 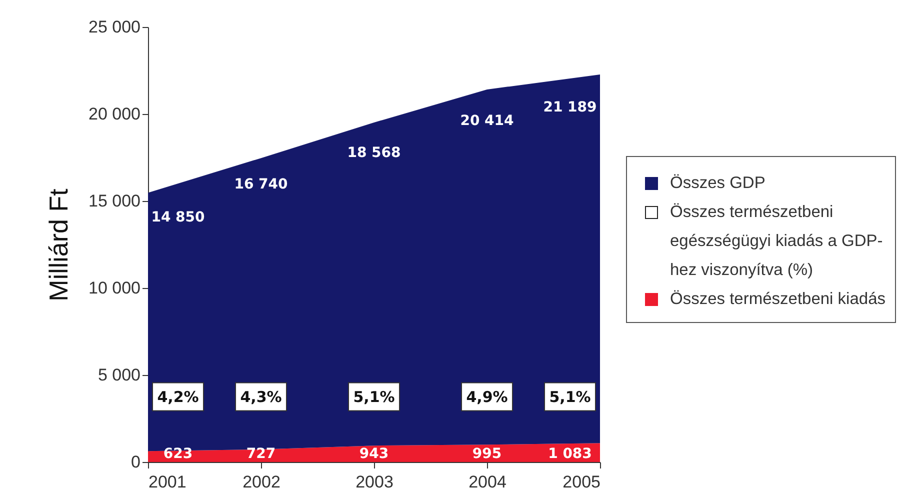 I want to click on y-tick-label: 0, so click(x=135, y=462).